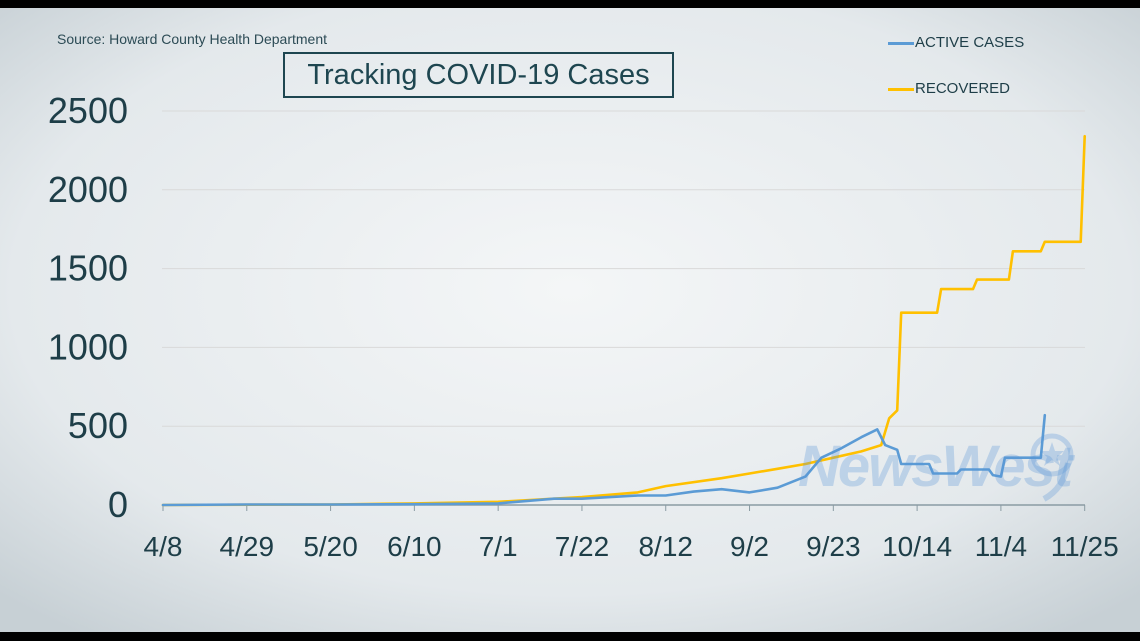 The width and height of the screenshot is (1140, 641). What do you see at coordinates (498, 546) in the screenshot?
I see `x-tick-label: 7/1` at bounding box center [498, 546].